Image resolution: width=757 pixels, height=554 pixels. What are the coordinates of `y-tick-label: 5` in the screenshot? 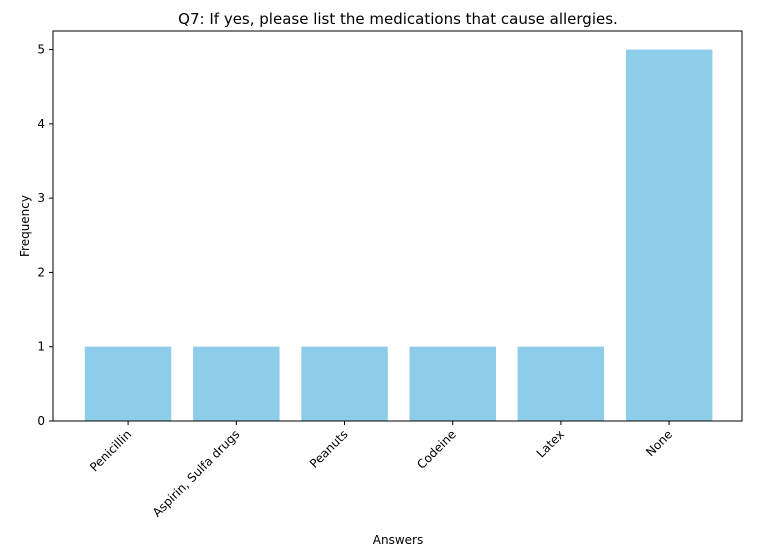 It's located at (41, 50).